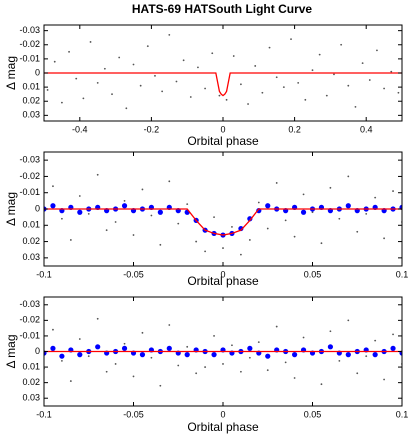 This screenshot has width=415, height=436. Describe the element at coordinates (222, 129) in the screenshot. I see `x-tick-label: 0` at that location.